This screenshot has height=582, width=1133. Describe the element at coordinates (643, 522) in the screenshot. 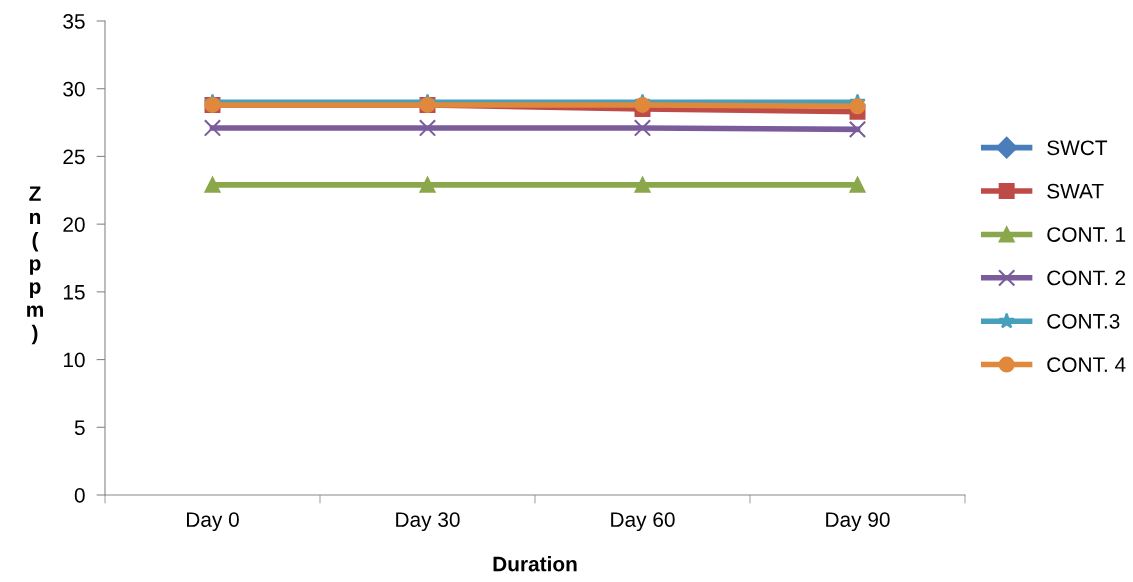

I see `x-tick-label: Day 60` at that location.